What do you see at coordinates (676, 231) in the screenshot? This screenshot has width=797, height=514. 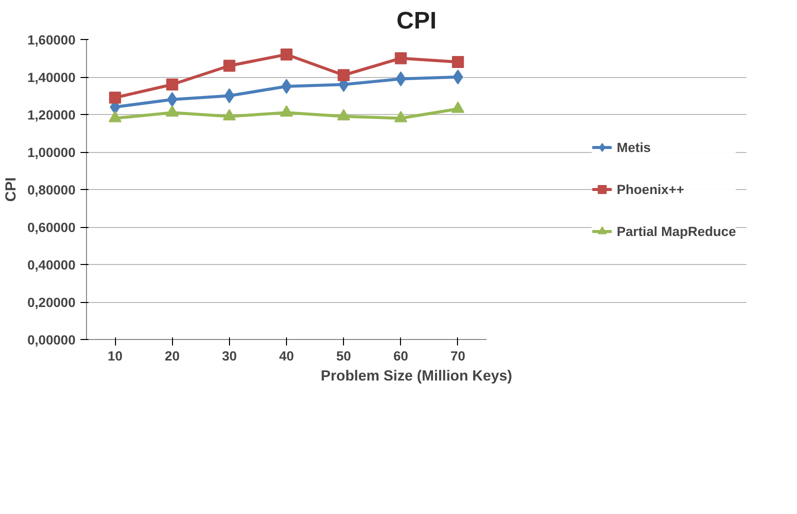 I see `legend-label: Partial MapReduce` at bounding box center [676, 231].